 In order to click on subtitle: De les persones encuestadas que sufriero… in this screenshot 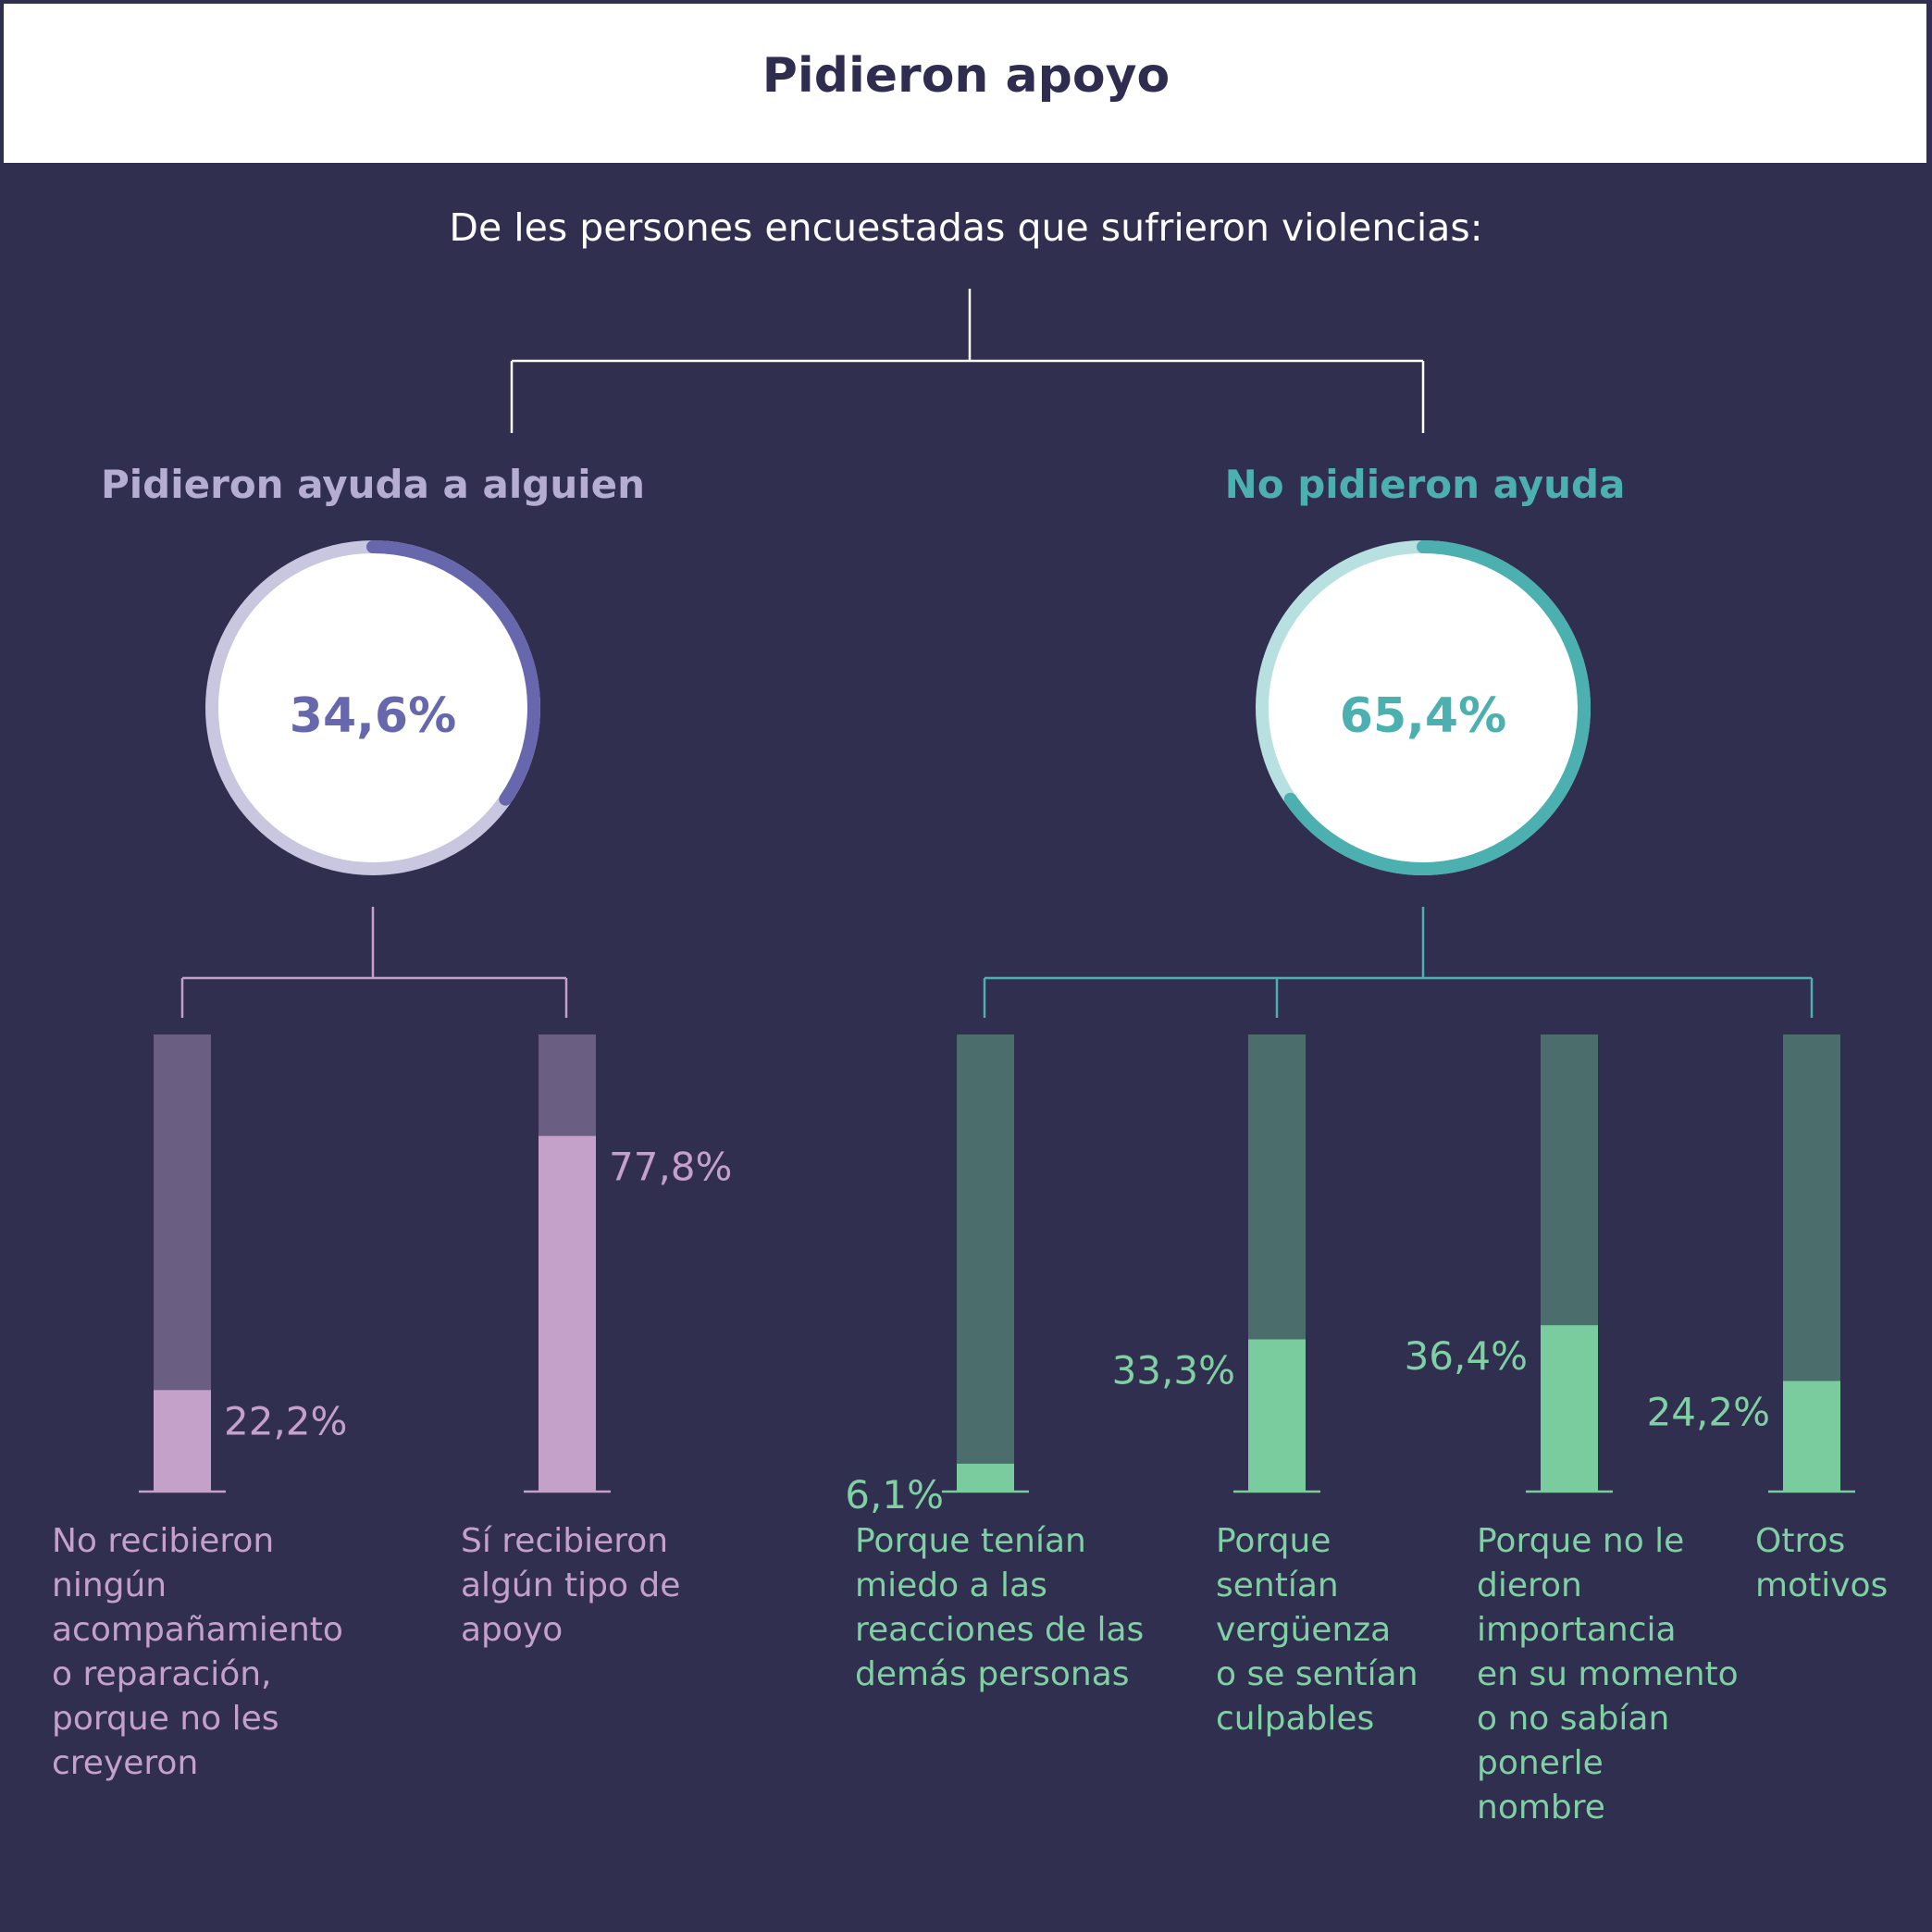, I will do `click(966, 228)`.